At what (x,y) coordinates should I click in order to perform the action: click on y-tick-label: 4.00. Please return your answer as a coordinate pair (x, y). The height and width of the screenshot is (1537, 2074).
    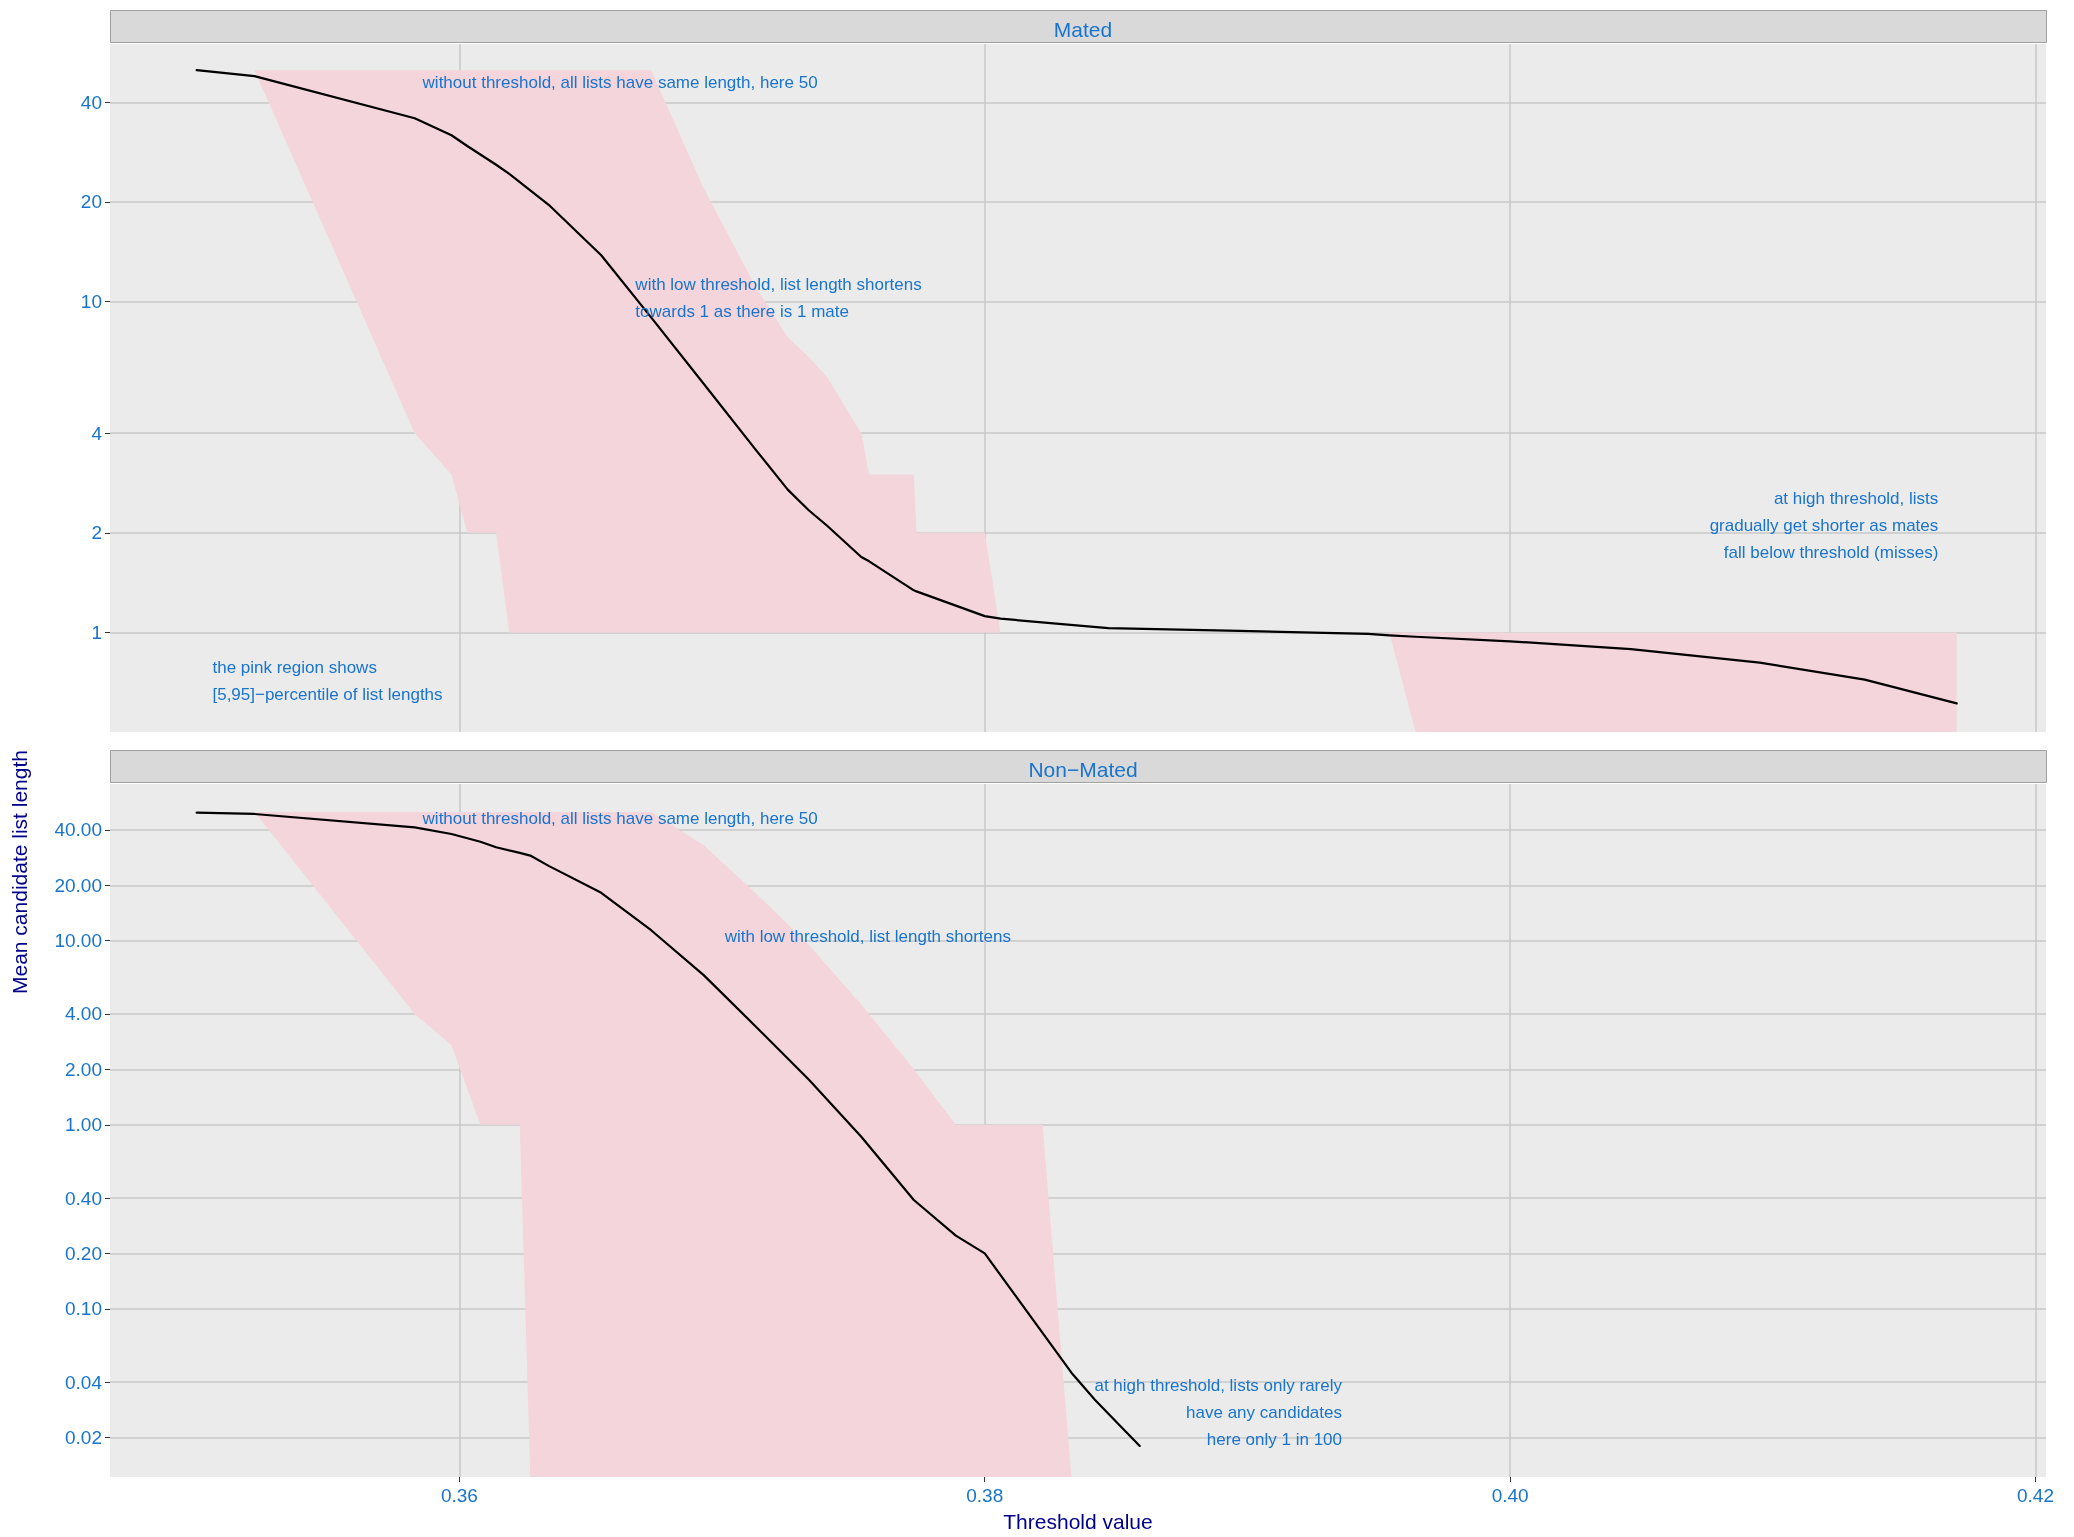
    Looking at the image, I should click on (83, 1014).